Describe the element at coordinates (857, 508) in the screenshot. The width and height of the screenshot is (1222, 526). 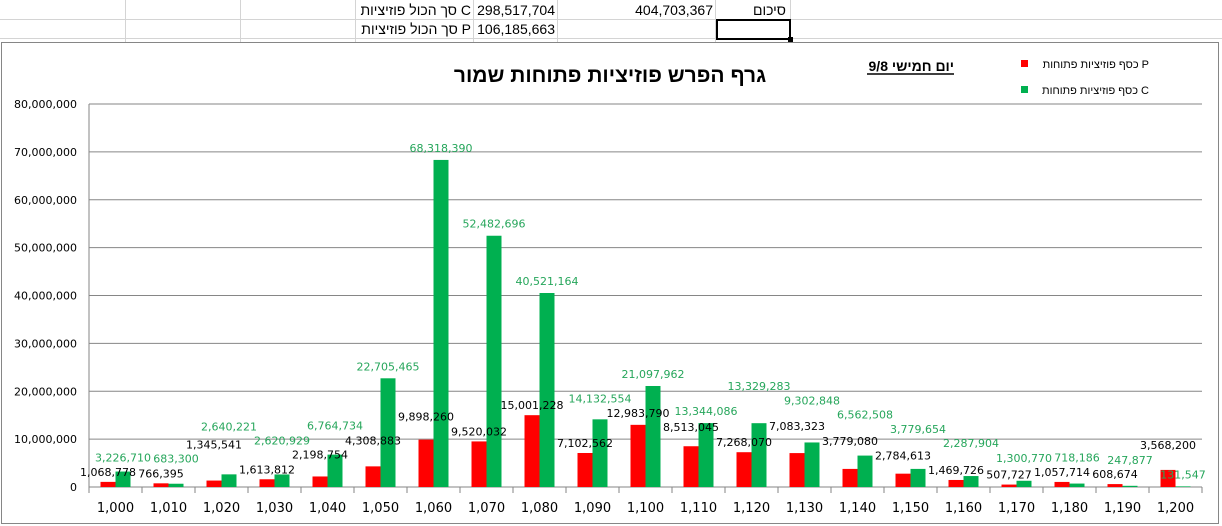
I see `x-tick-label: 1,140` at that location.